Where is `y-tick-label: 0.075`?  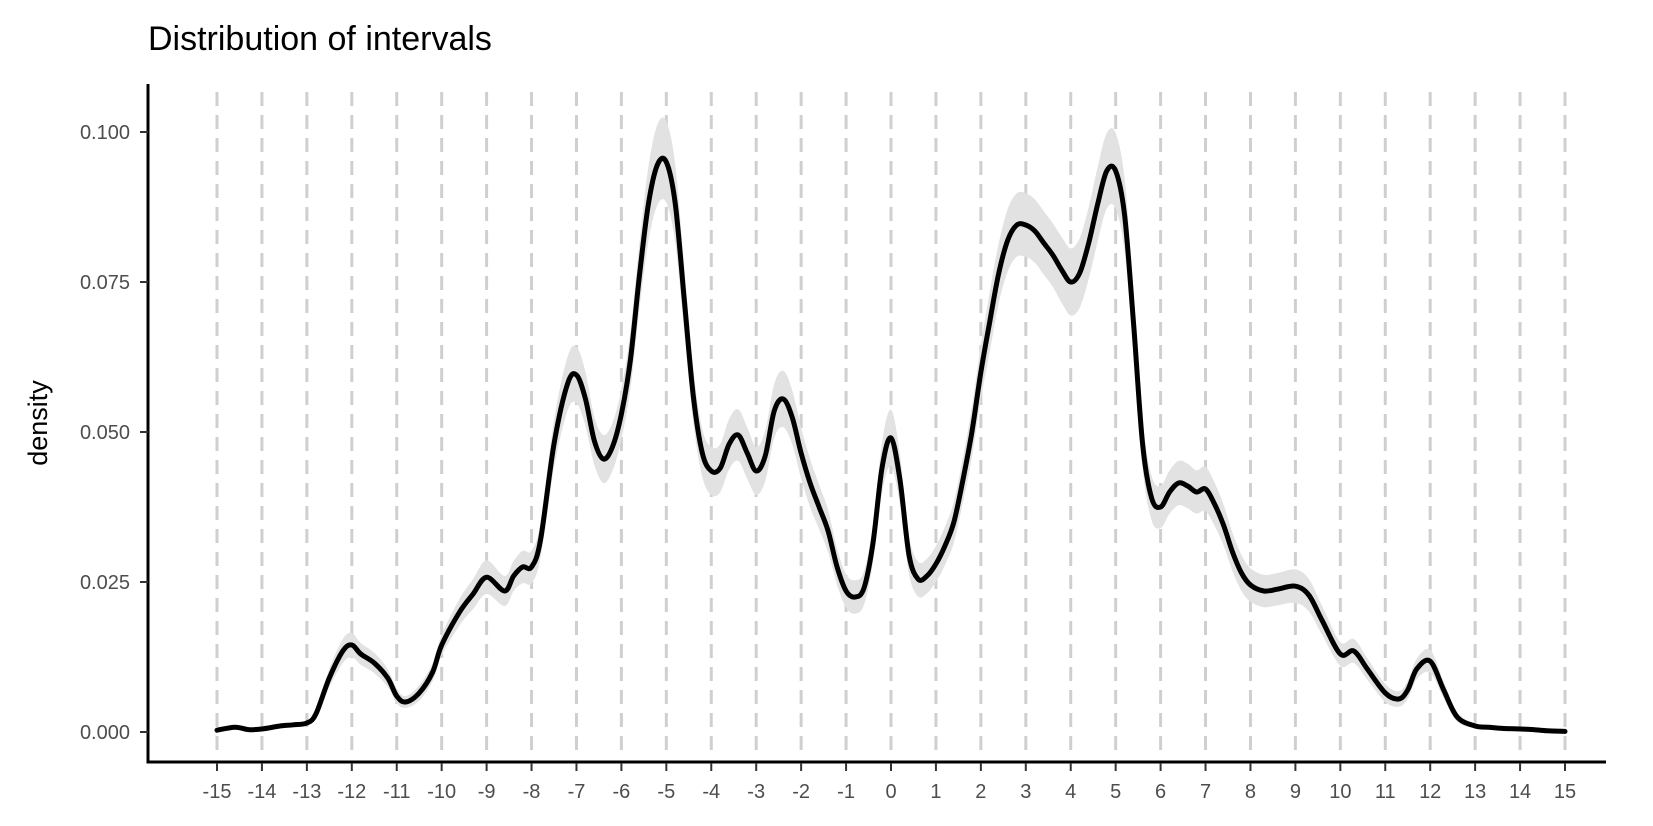 y-tick-label: 0.075 is located at coordinates (105, 283).